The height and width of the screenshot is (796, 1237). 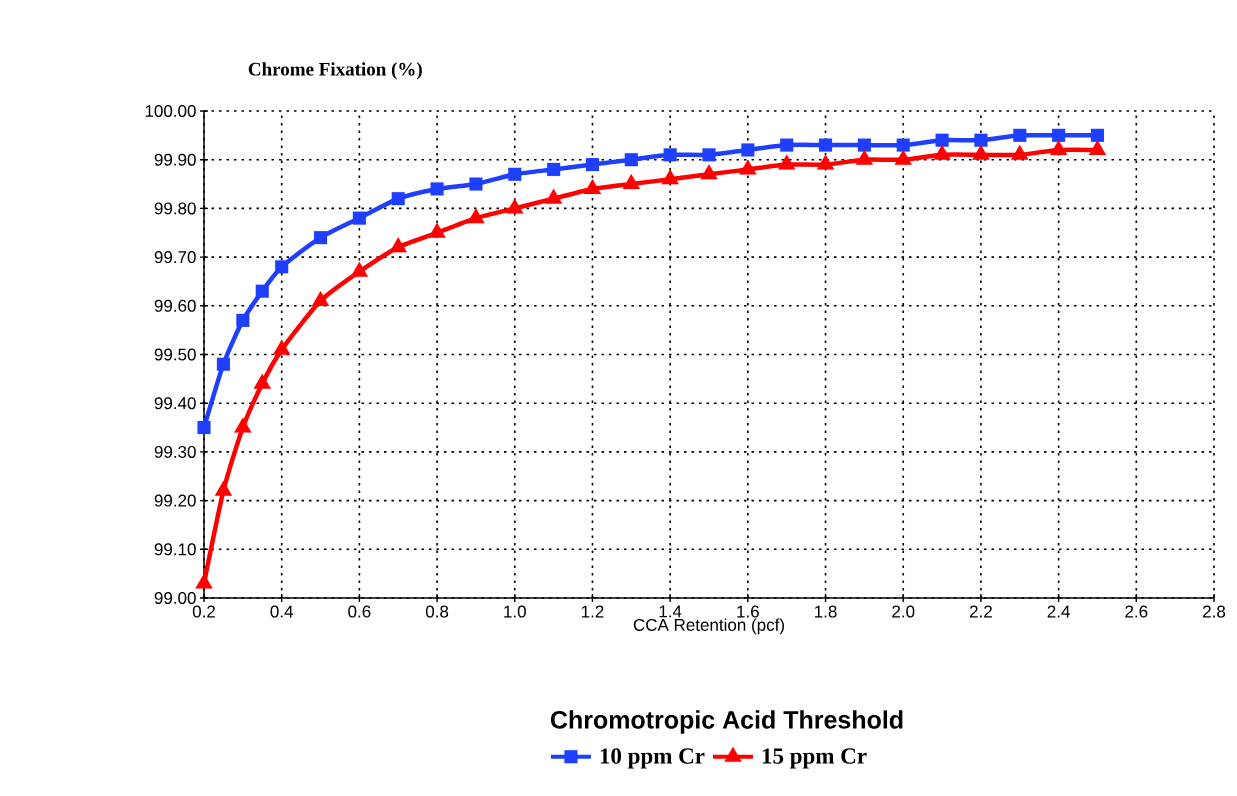 I want to click on x-tick-label: 2.4, so click(x=1058, y=611).